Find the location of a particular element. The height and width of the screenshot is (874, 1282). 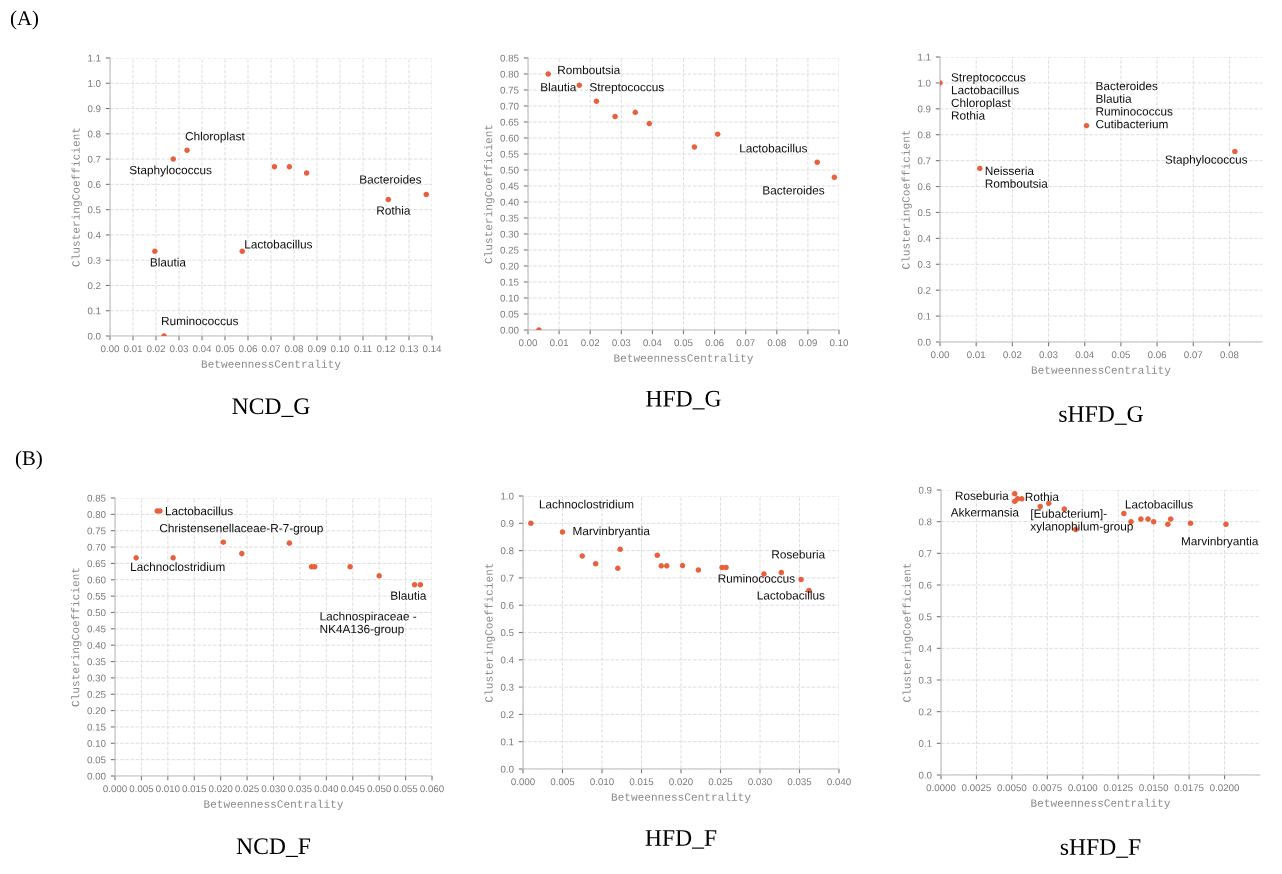

y-tick-label: 0.70 is located at coordinates (509, 106).